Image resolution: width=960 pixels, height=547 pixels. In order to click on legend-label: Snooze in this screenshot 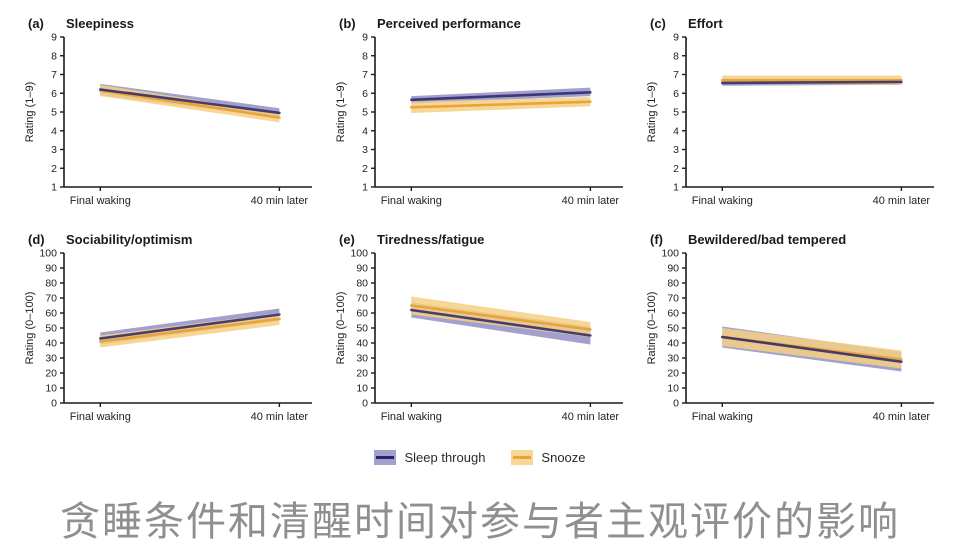, I will do `click(563, 457)`.